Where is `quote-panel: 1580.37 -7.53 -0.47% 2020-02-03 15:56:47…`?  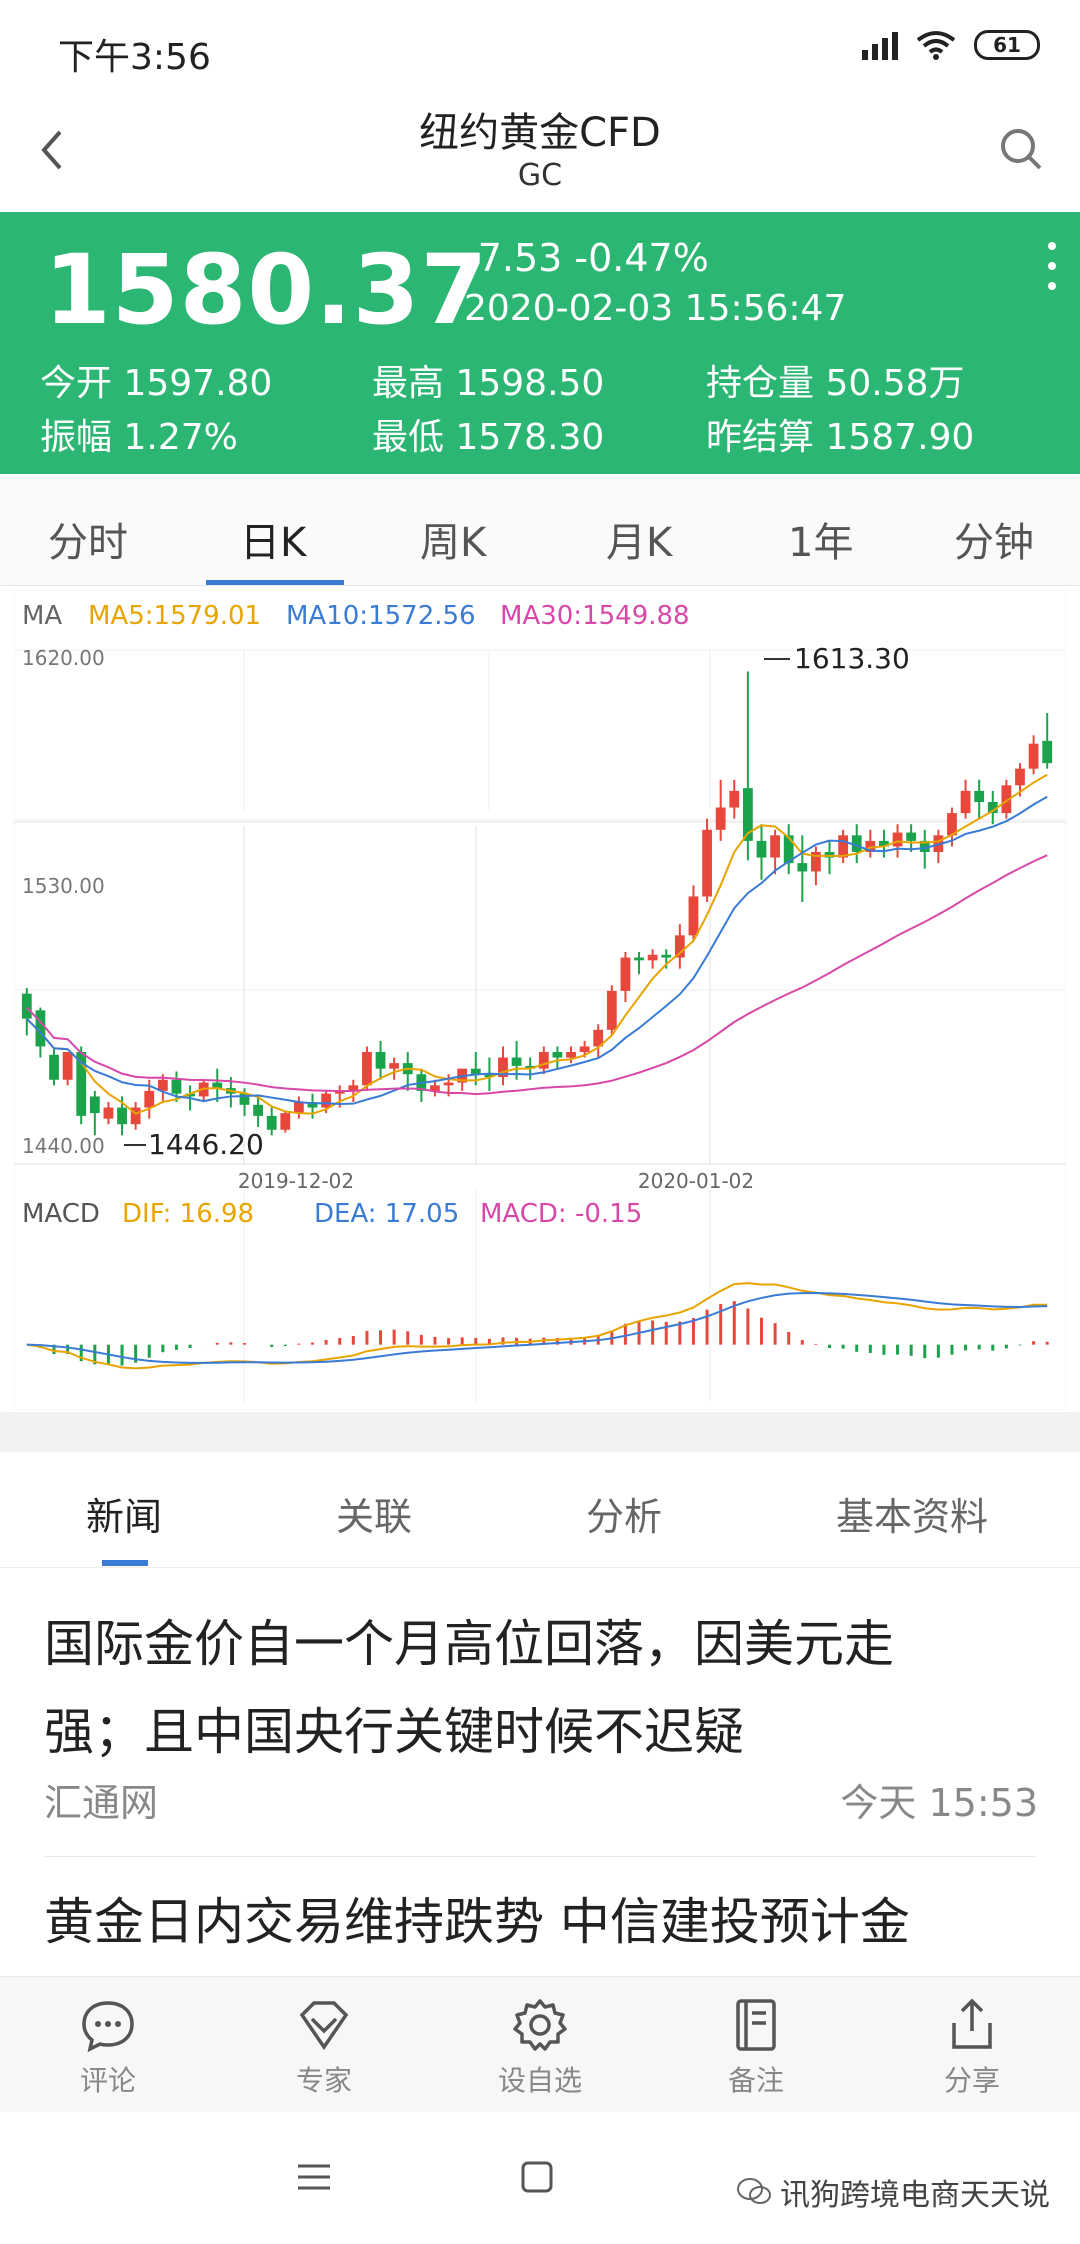 quote-panel: 1580.37 -7.53 -0.47% 2020-02-03 15:56:47… is located at coordinates (540, 343).